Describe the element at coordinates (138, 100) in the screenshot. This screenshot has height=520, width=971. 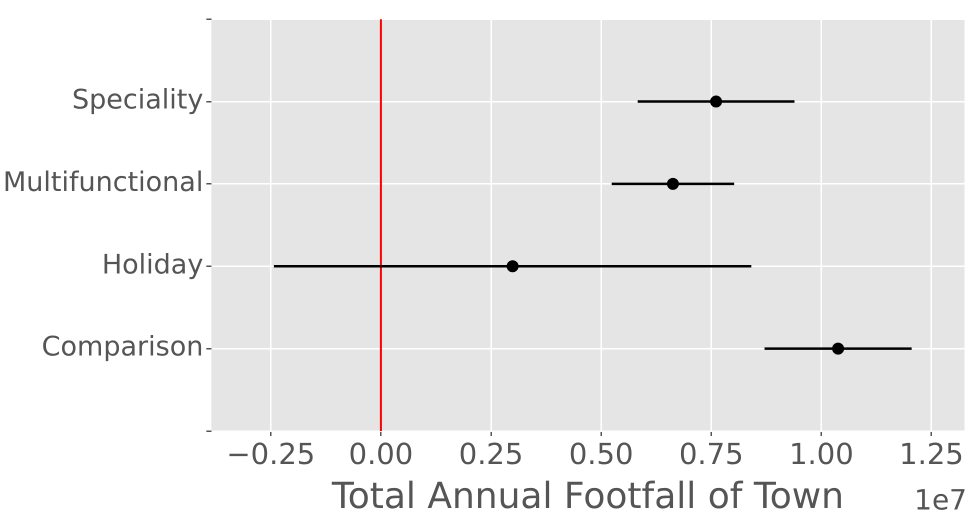
I see `y-tick-label: Speciality` at that location.